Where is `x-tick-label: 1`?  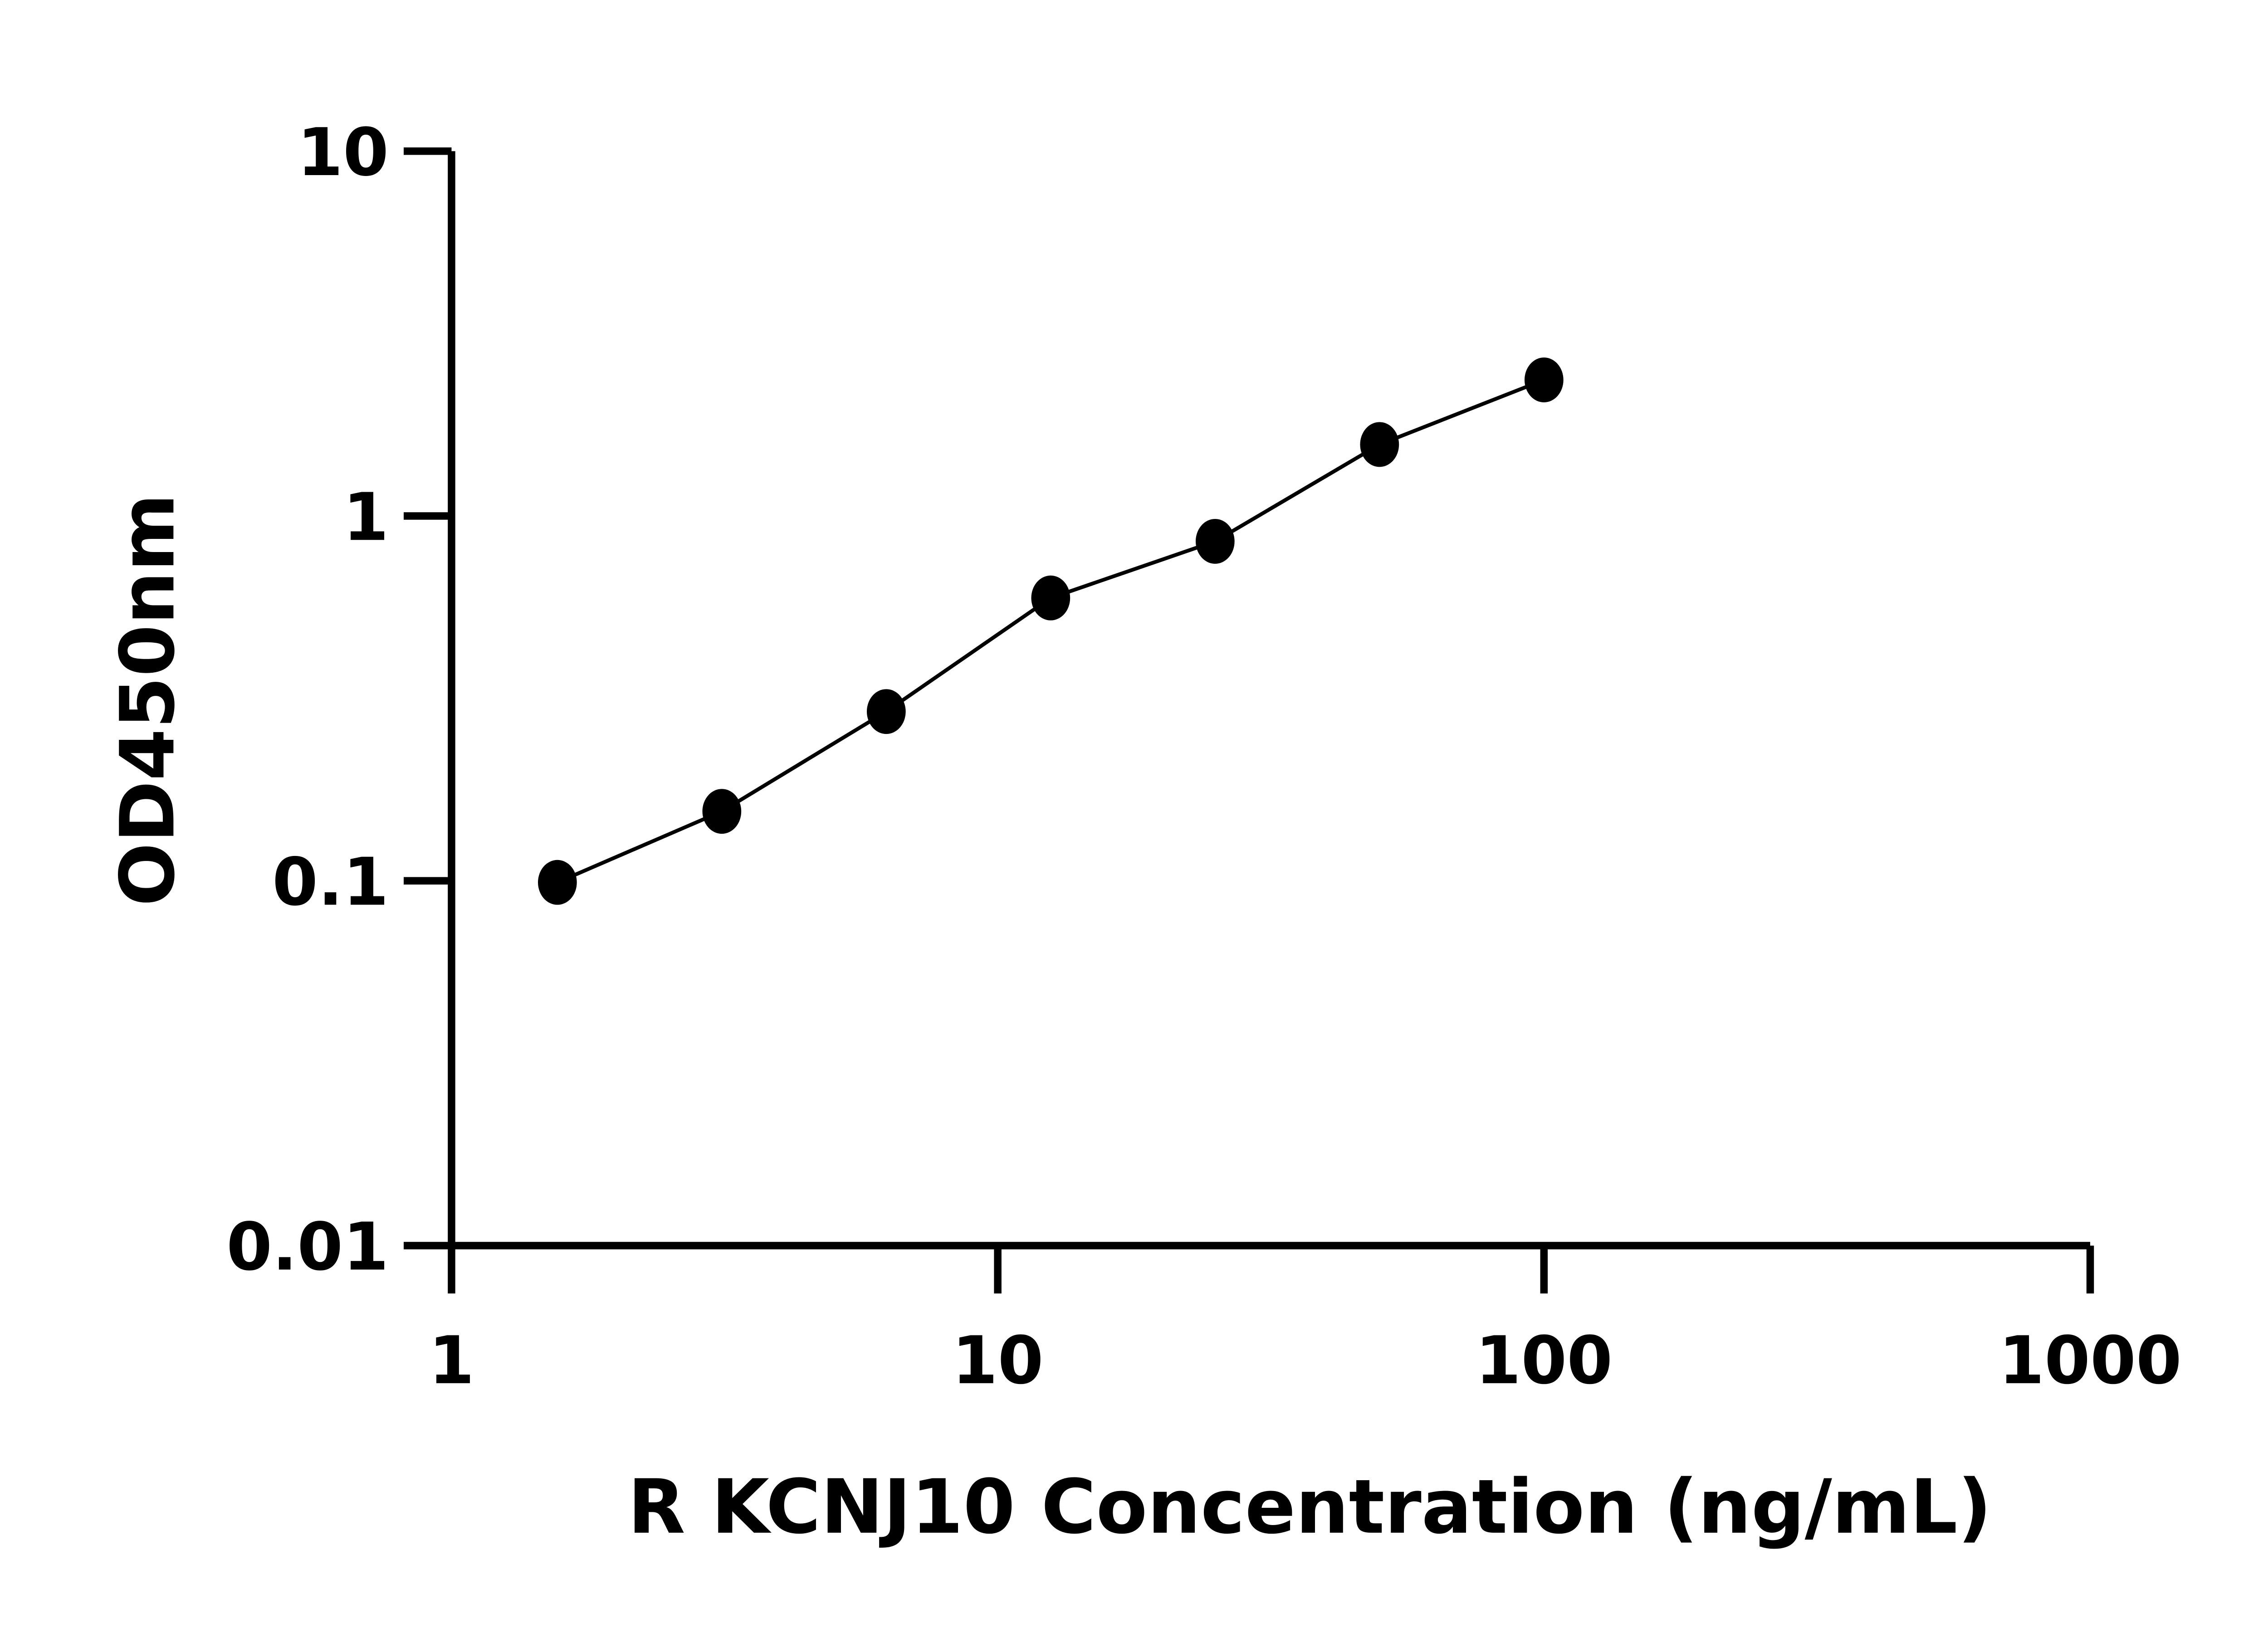
x-tick-label: 1 is located at coordinates (452, 1360).